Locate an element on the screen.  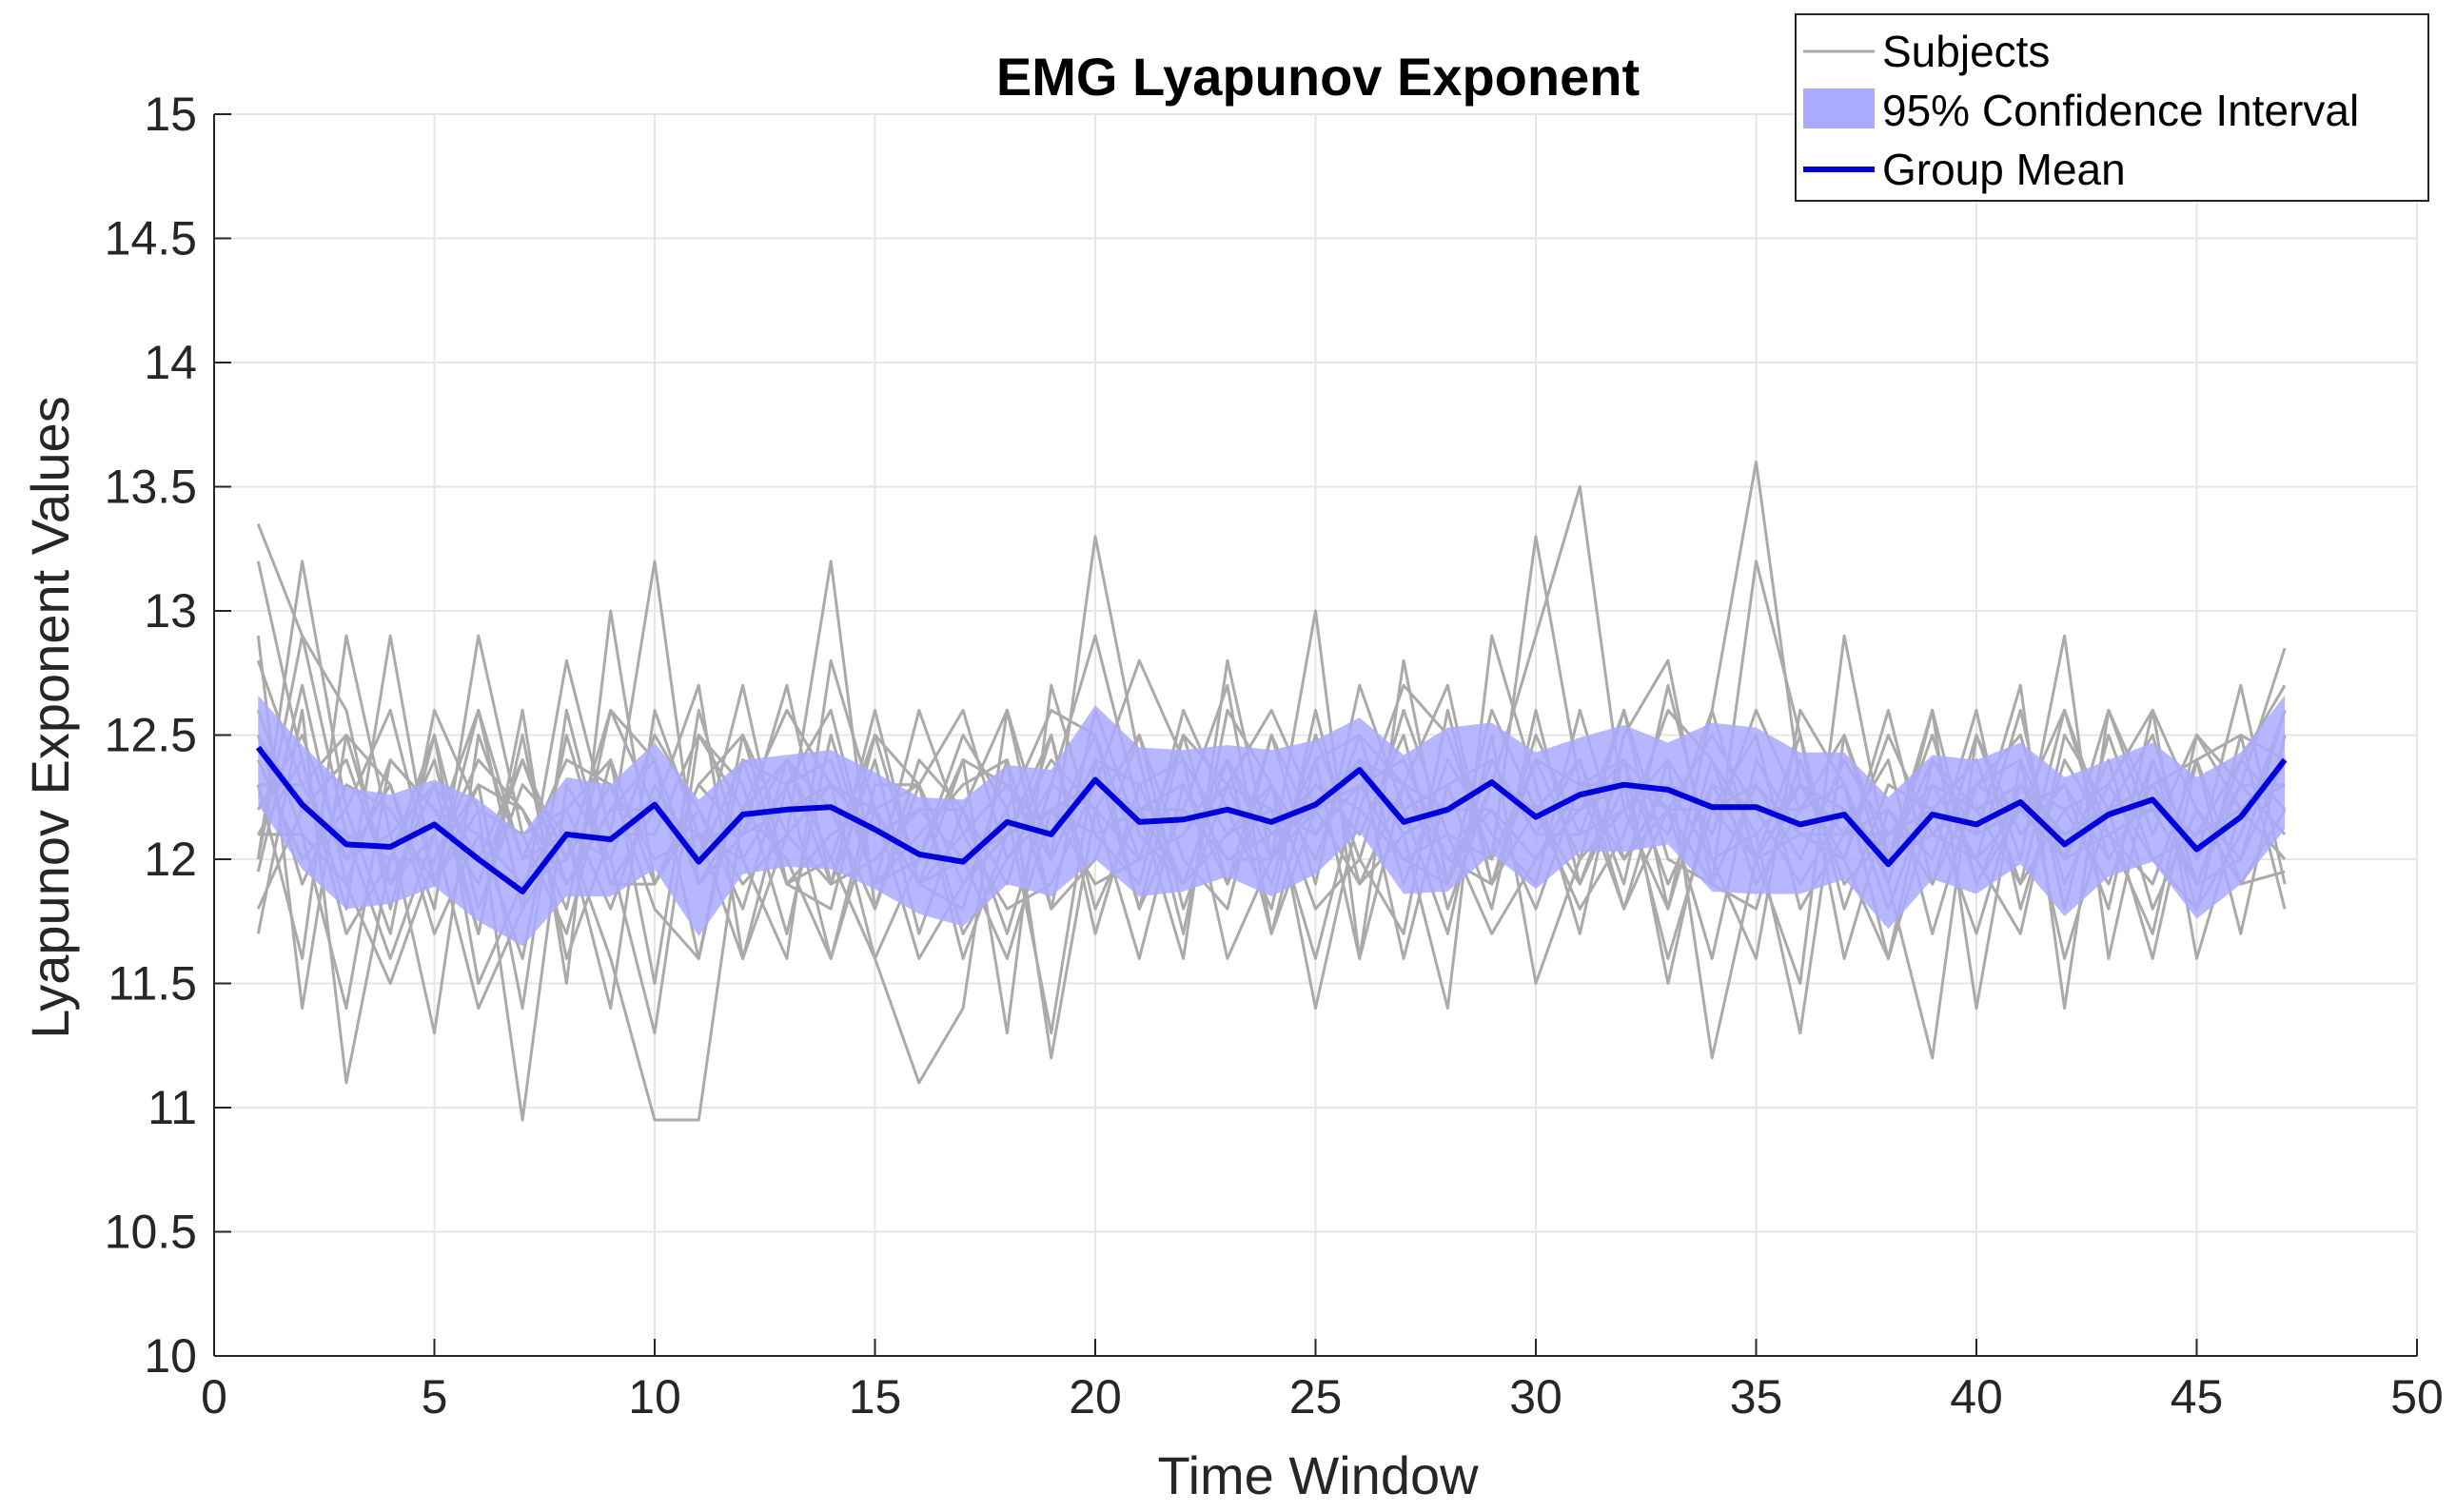
y-axis-label: Lyapunov Exponent Values is located at coordinates (50, 717).